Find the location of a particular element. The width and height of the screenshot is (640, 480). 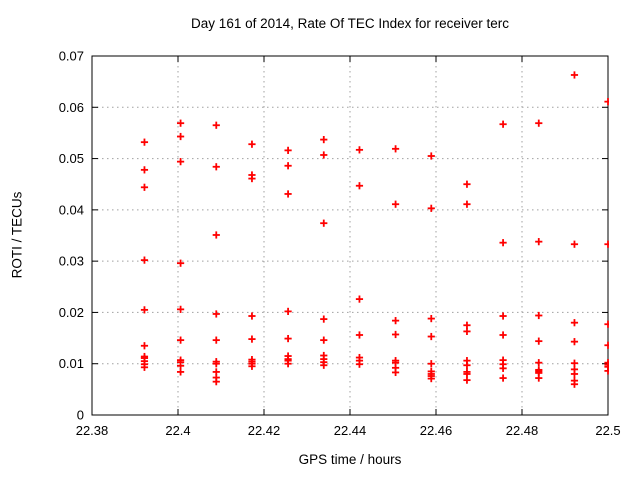

y-tick-label: 0.05 is located at coordinates (71, 158).